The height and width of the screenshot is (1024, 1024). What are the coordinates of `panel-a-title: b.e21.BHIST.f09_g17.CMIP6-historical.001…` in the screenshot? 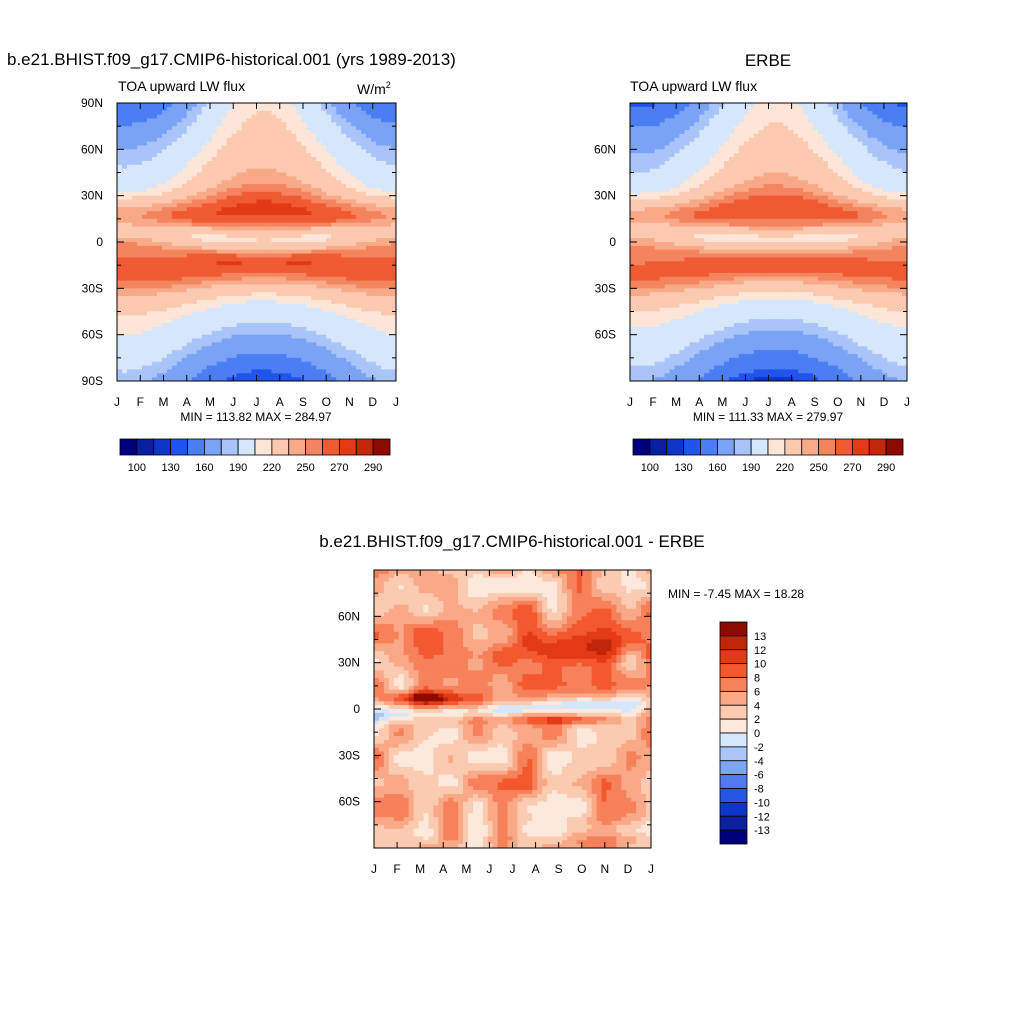 It's located at (231, 59).